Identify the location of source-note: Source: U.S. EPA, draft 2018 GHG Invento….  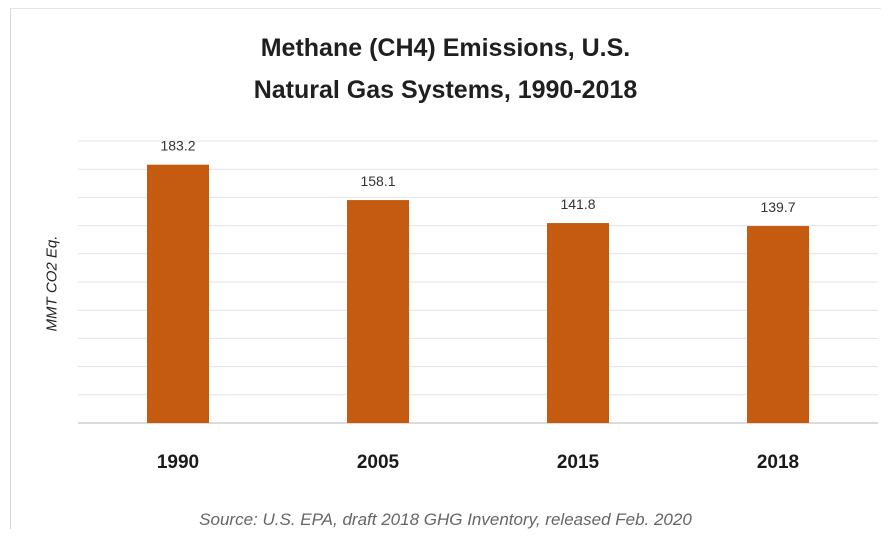
(445, 519).